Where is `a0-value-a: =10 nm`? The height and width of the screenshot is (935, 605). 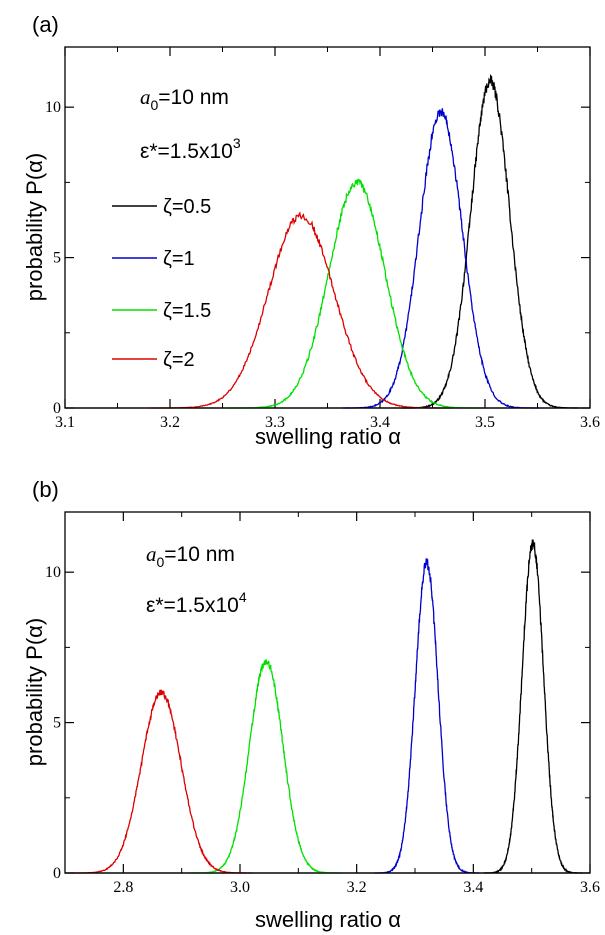
a0-value-a: =10 nm is located at coordinates (193, 97).